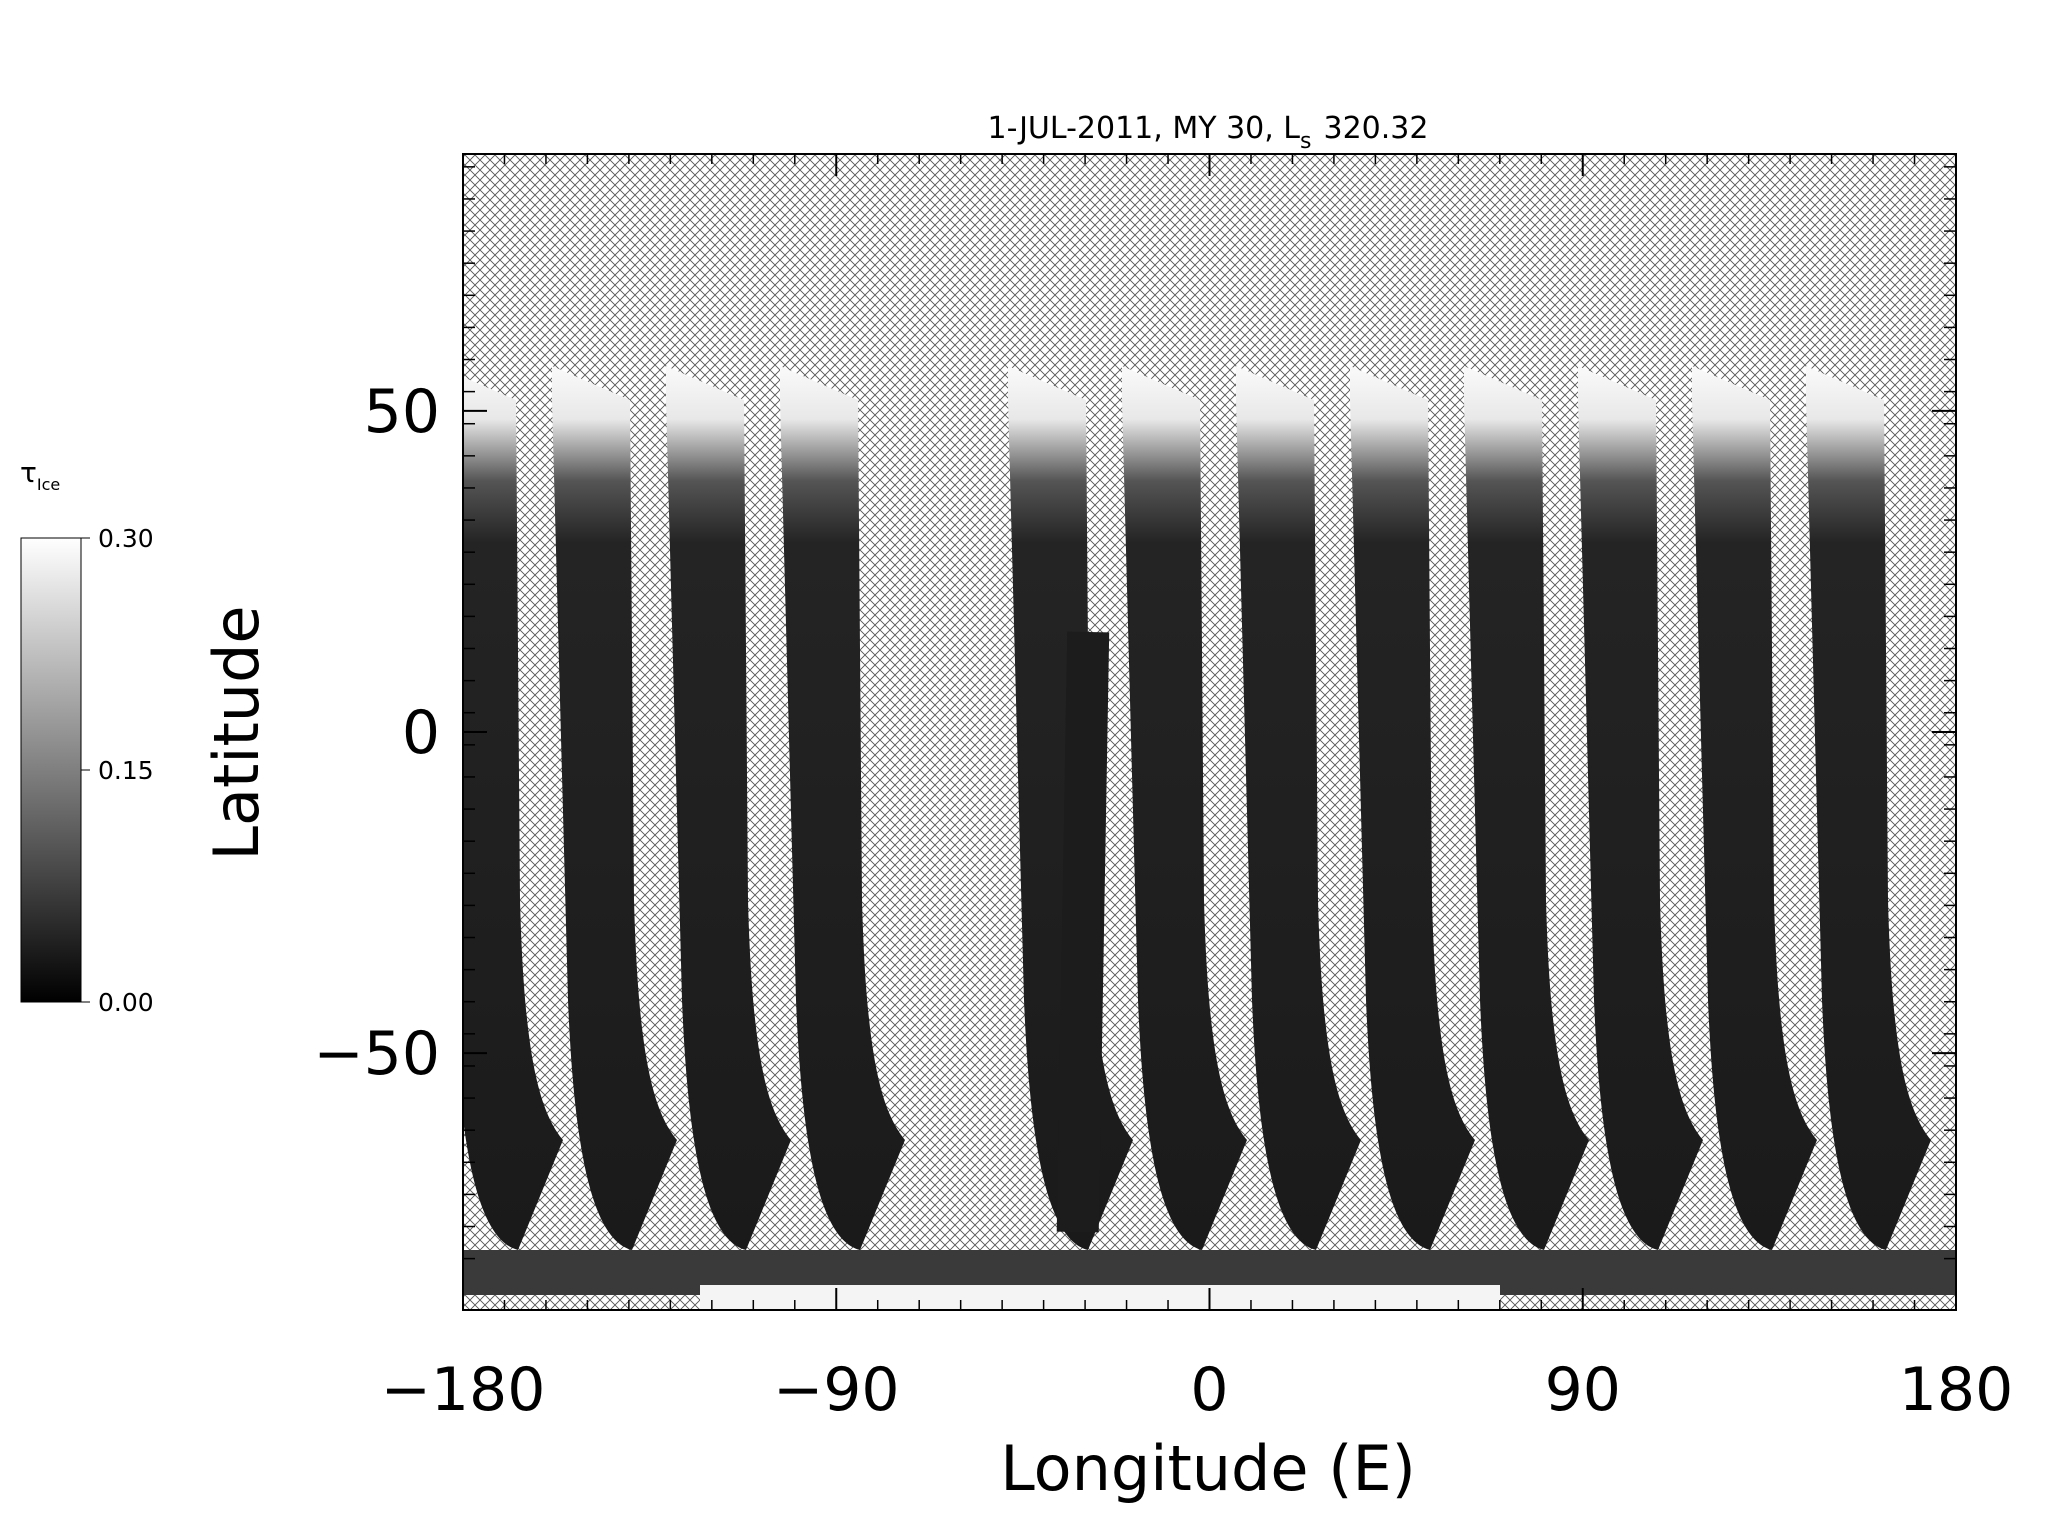  Describe the element at coordinates (126, 770) in the screenshot. I see `colorbar-tick-label: 0.15` at that location.